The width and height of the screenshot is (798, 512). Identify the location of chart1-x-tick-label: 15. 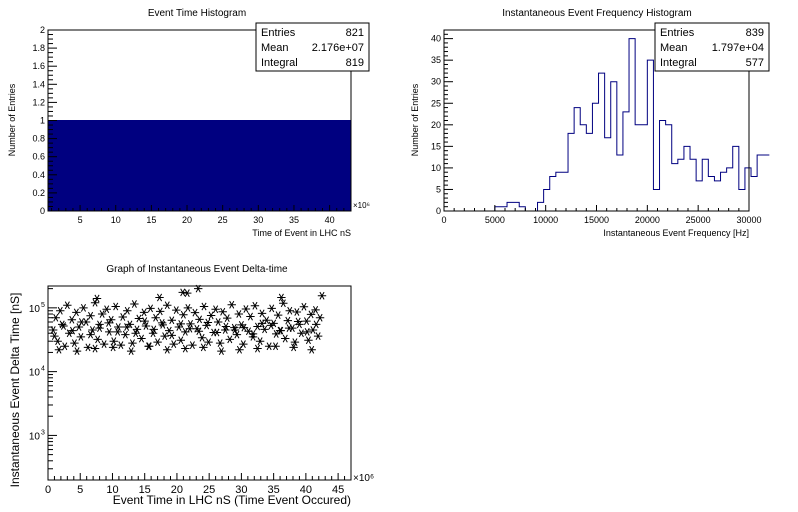
(151, 220).